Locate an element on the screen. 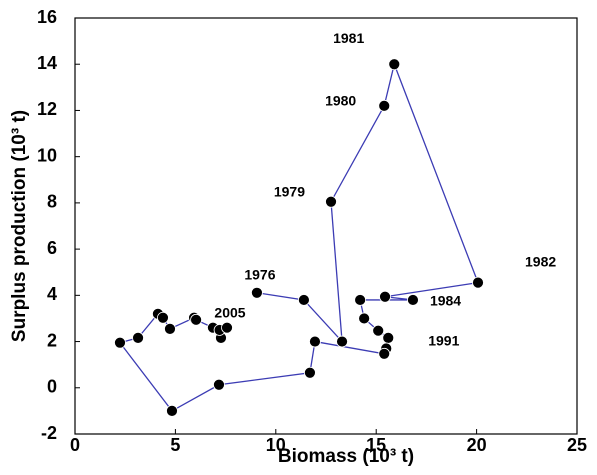 Image resolution: width=597 pixels, height=475 pixels. point-label: 1982 is located at coordinates (540, 261).